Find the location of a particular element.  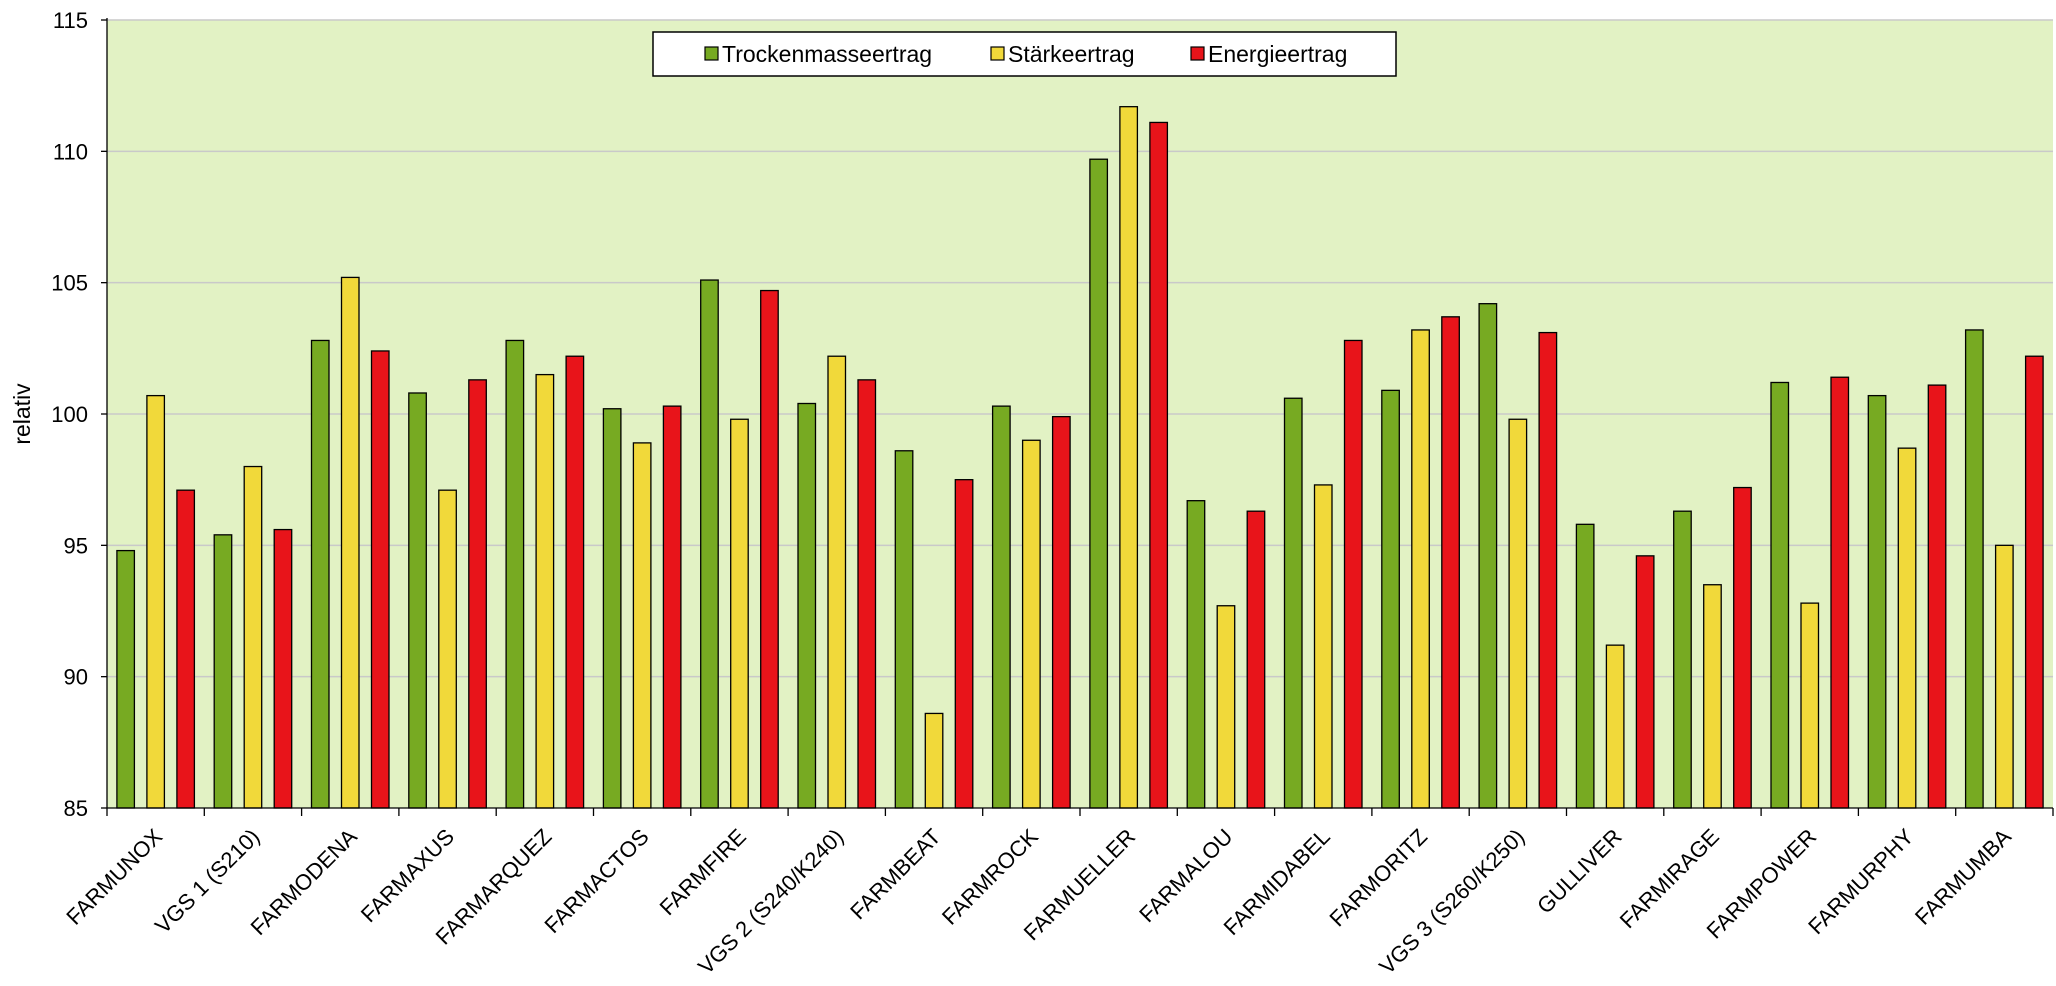

y-tick-labels: 85 90 95 100 105 110 115 is located at coordinates (69, 414).